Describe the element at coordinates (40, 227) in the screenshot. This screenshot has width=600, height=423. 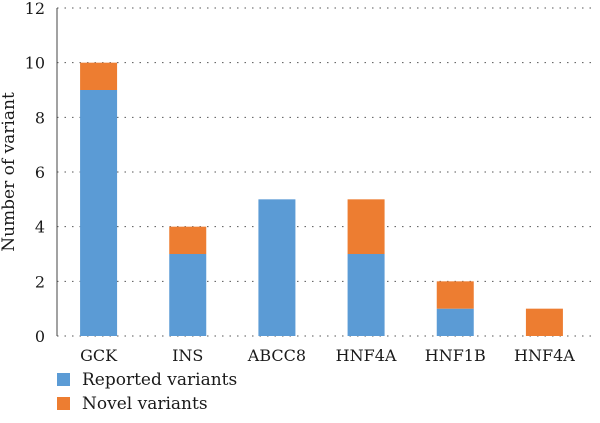
I see `y-tick-label: 4` at that location.